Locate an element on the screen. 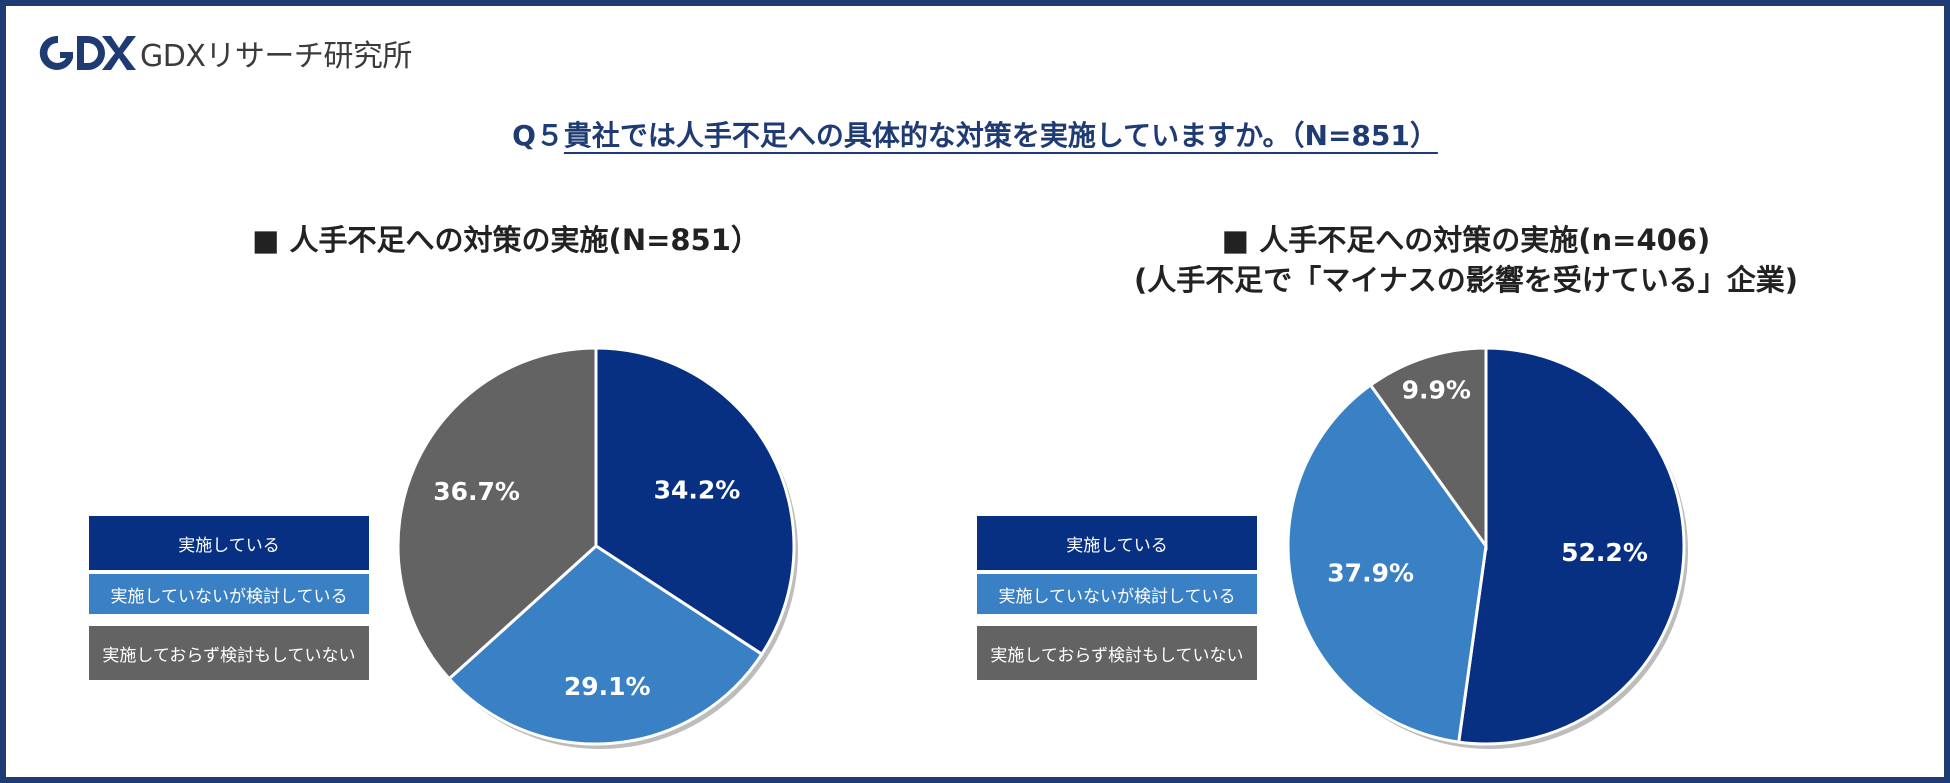  logo: GDXリサーチ研究所 is located at coordinates (224, 53).